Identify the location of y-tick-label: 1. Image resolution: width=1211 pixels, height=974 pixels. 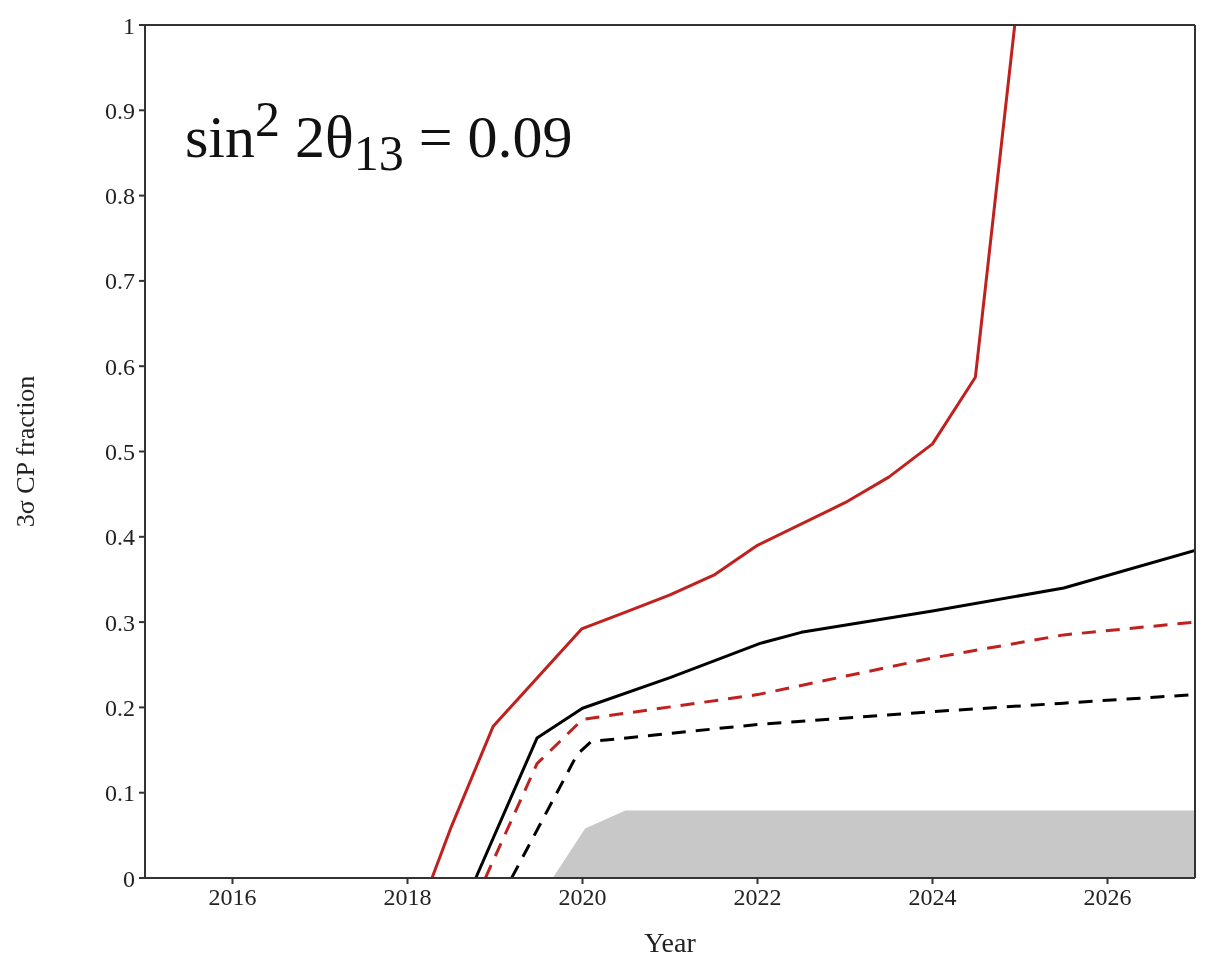
(129, 25).